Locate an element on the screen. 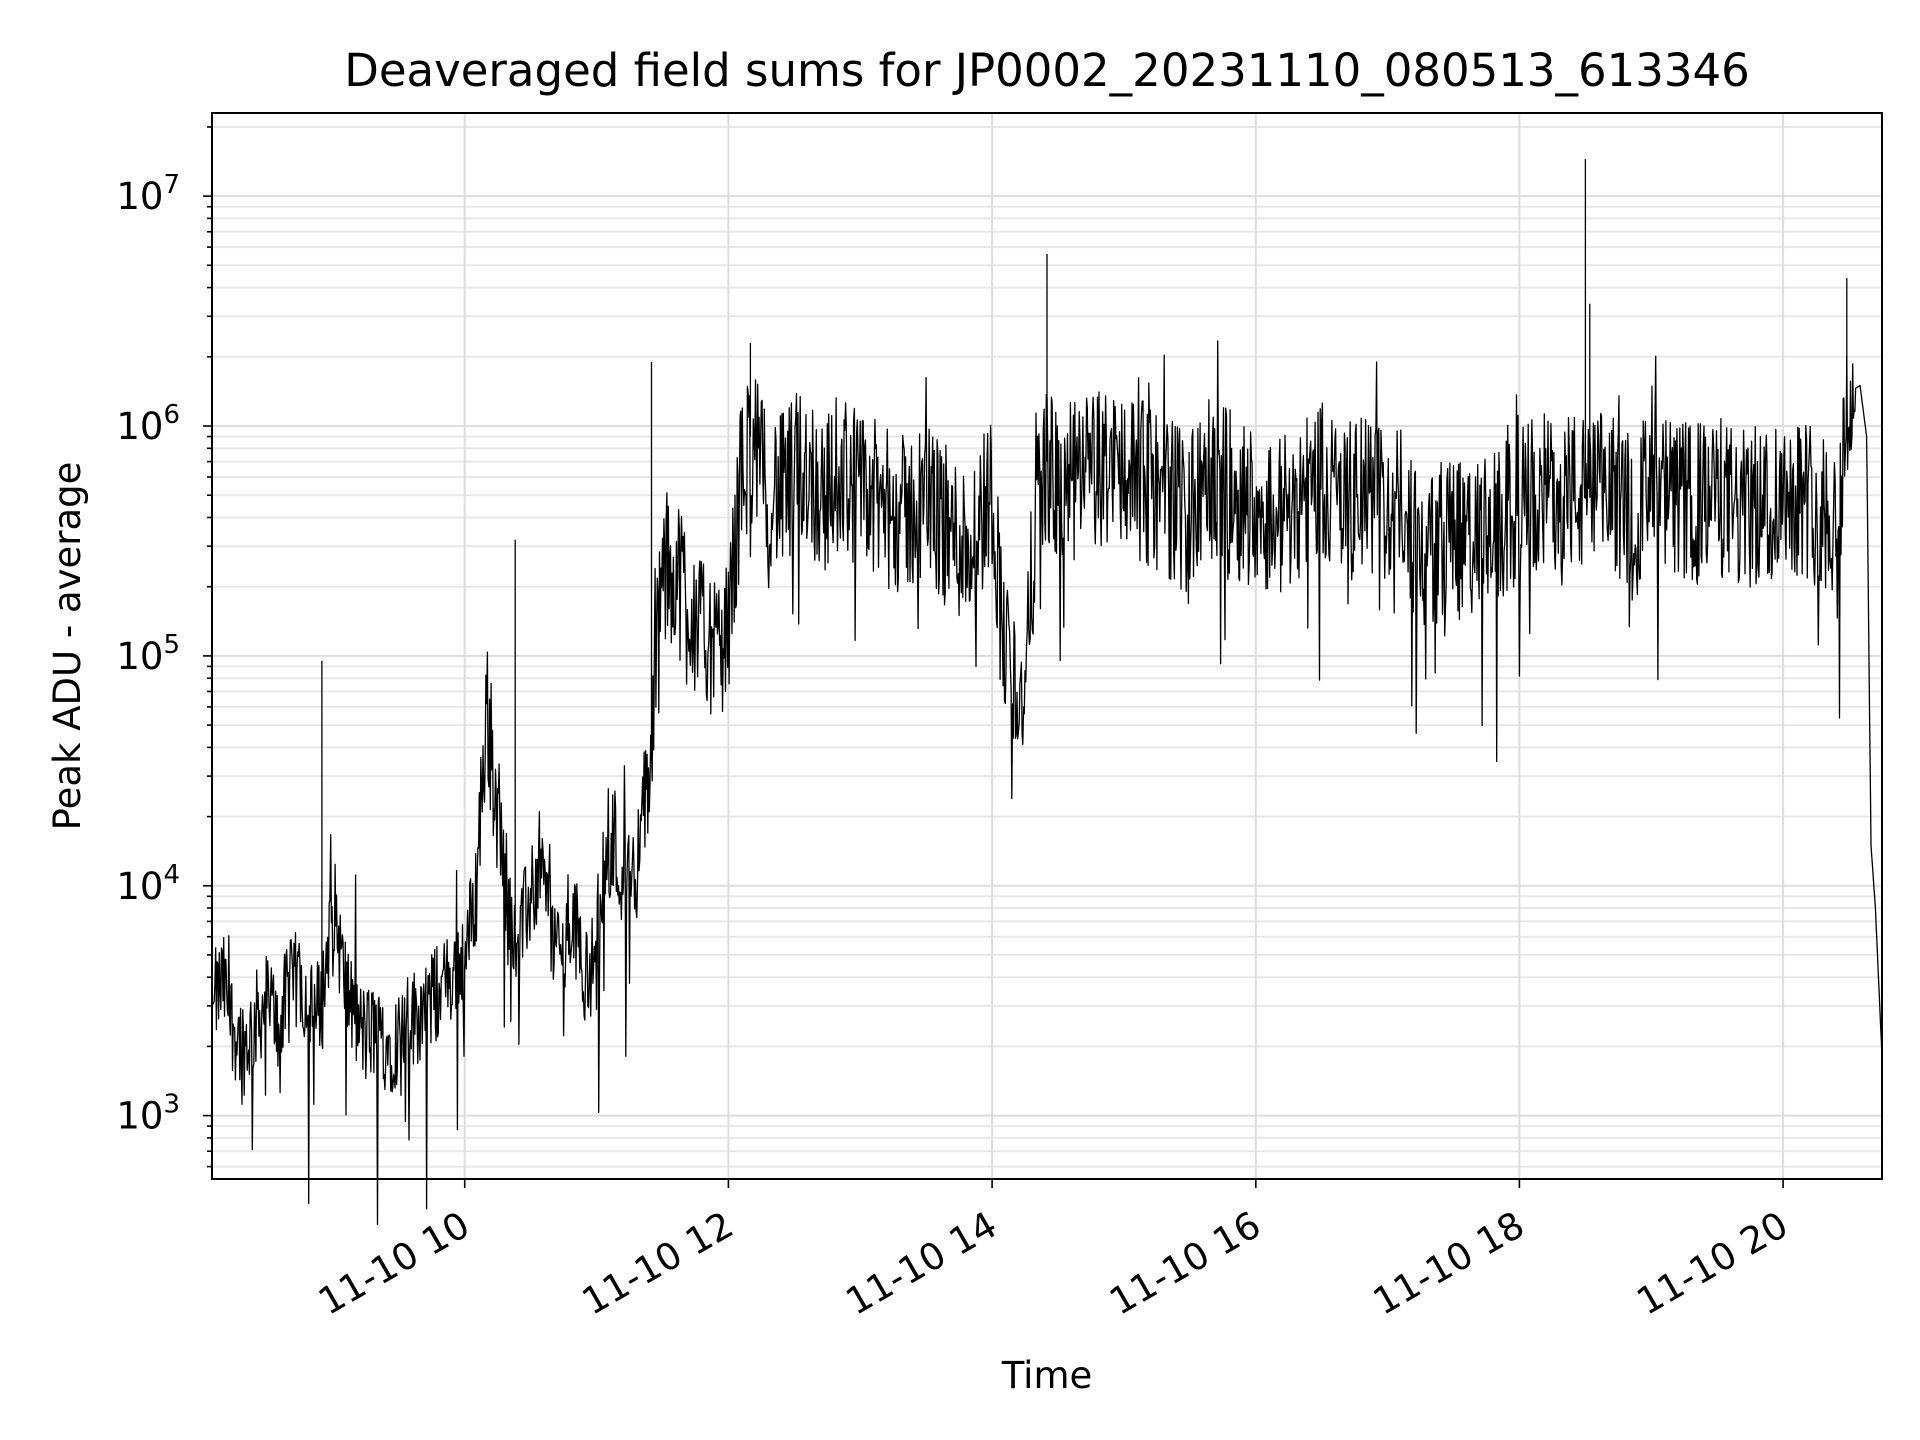  y-tick-label: 105 is located at coordinates (148, 654).